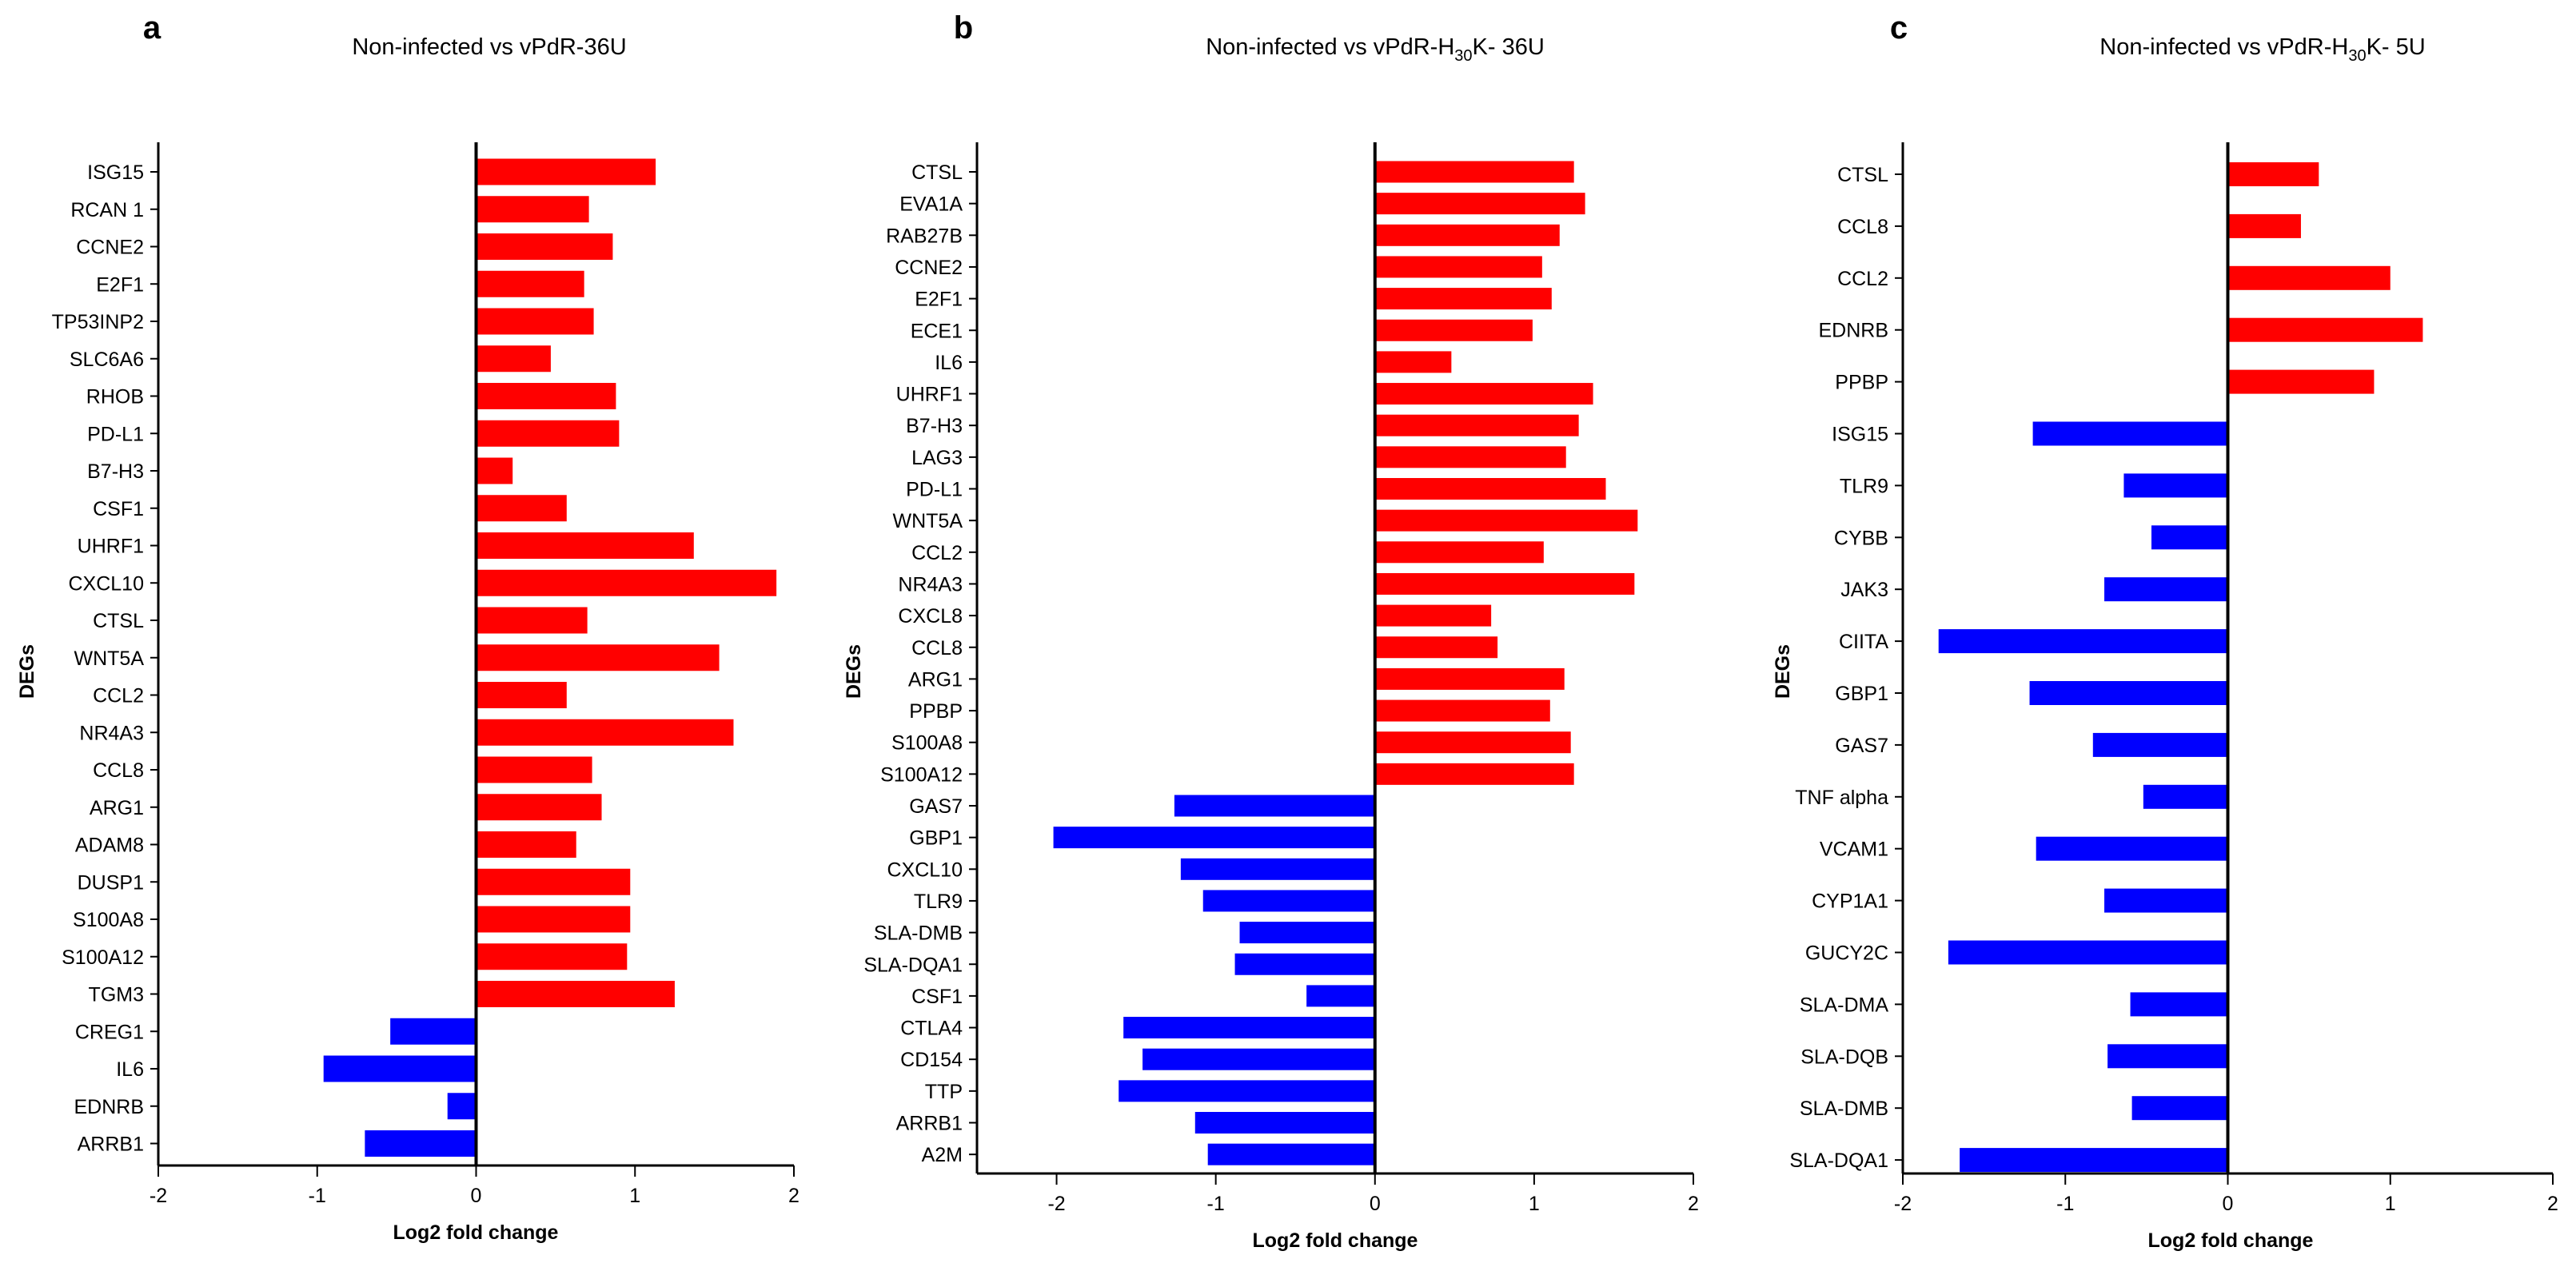 This screenshot has height=1279, width=2576. Describe the element at coordinates (130, 1069) in the screenshot. I see `category-label: IL6` at that location.